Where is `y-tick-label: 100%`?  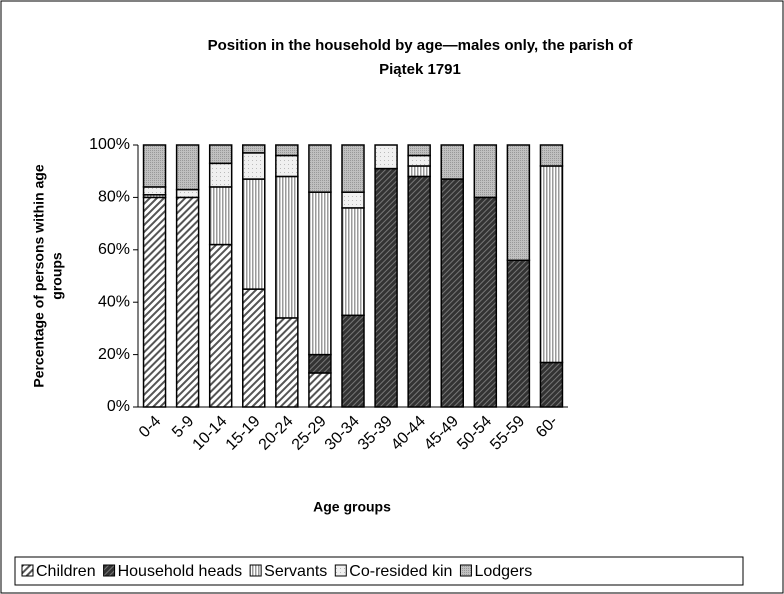 y-tick-label: 100% is located at coordinates (109, 144).